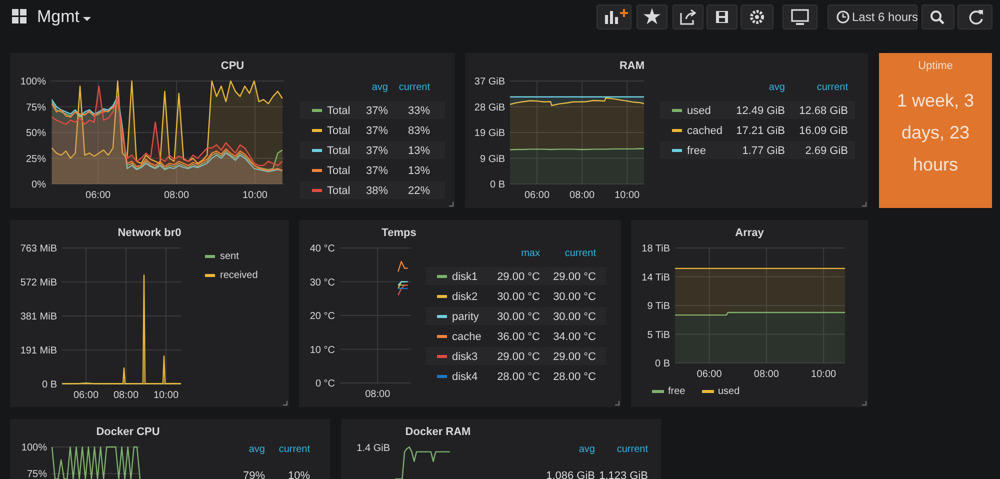  I want to click on legend-label: received, so click(239, 275).